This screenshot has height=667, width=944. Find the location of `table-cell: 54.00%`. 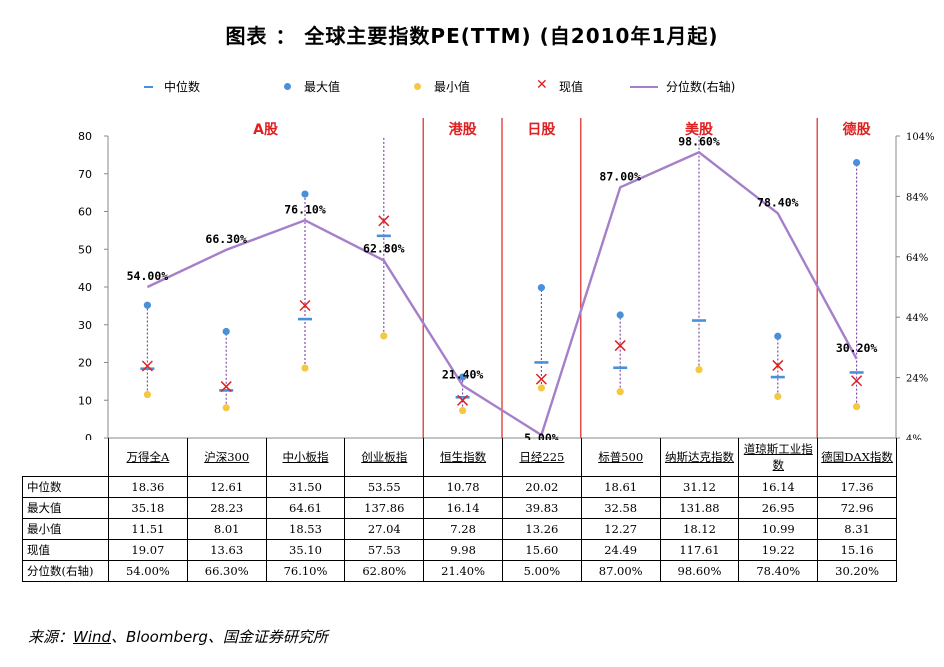

table-cell: 54.00% is located at coordinates (148, 571).